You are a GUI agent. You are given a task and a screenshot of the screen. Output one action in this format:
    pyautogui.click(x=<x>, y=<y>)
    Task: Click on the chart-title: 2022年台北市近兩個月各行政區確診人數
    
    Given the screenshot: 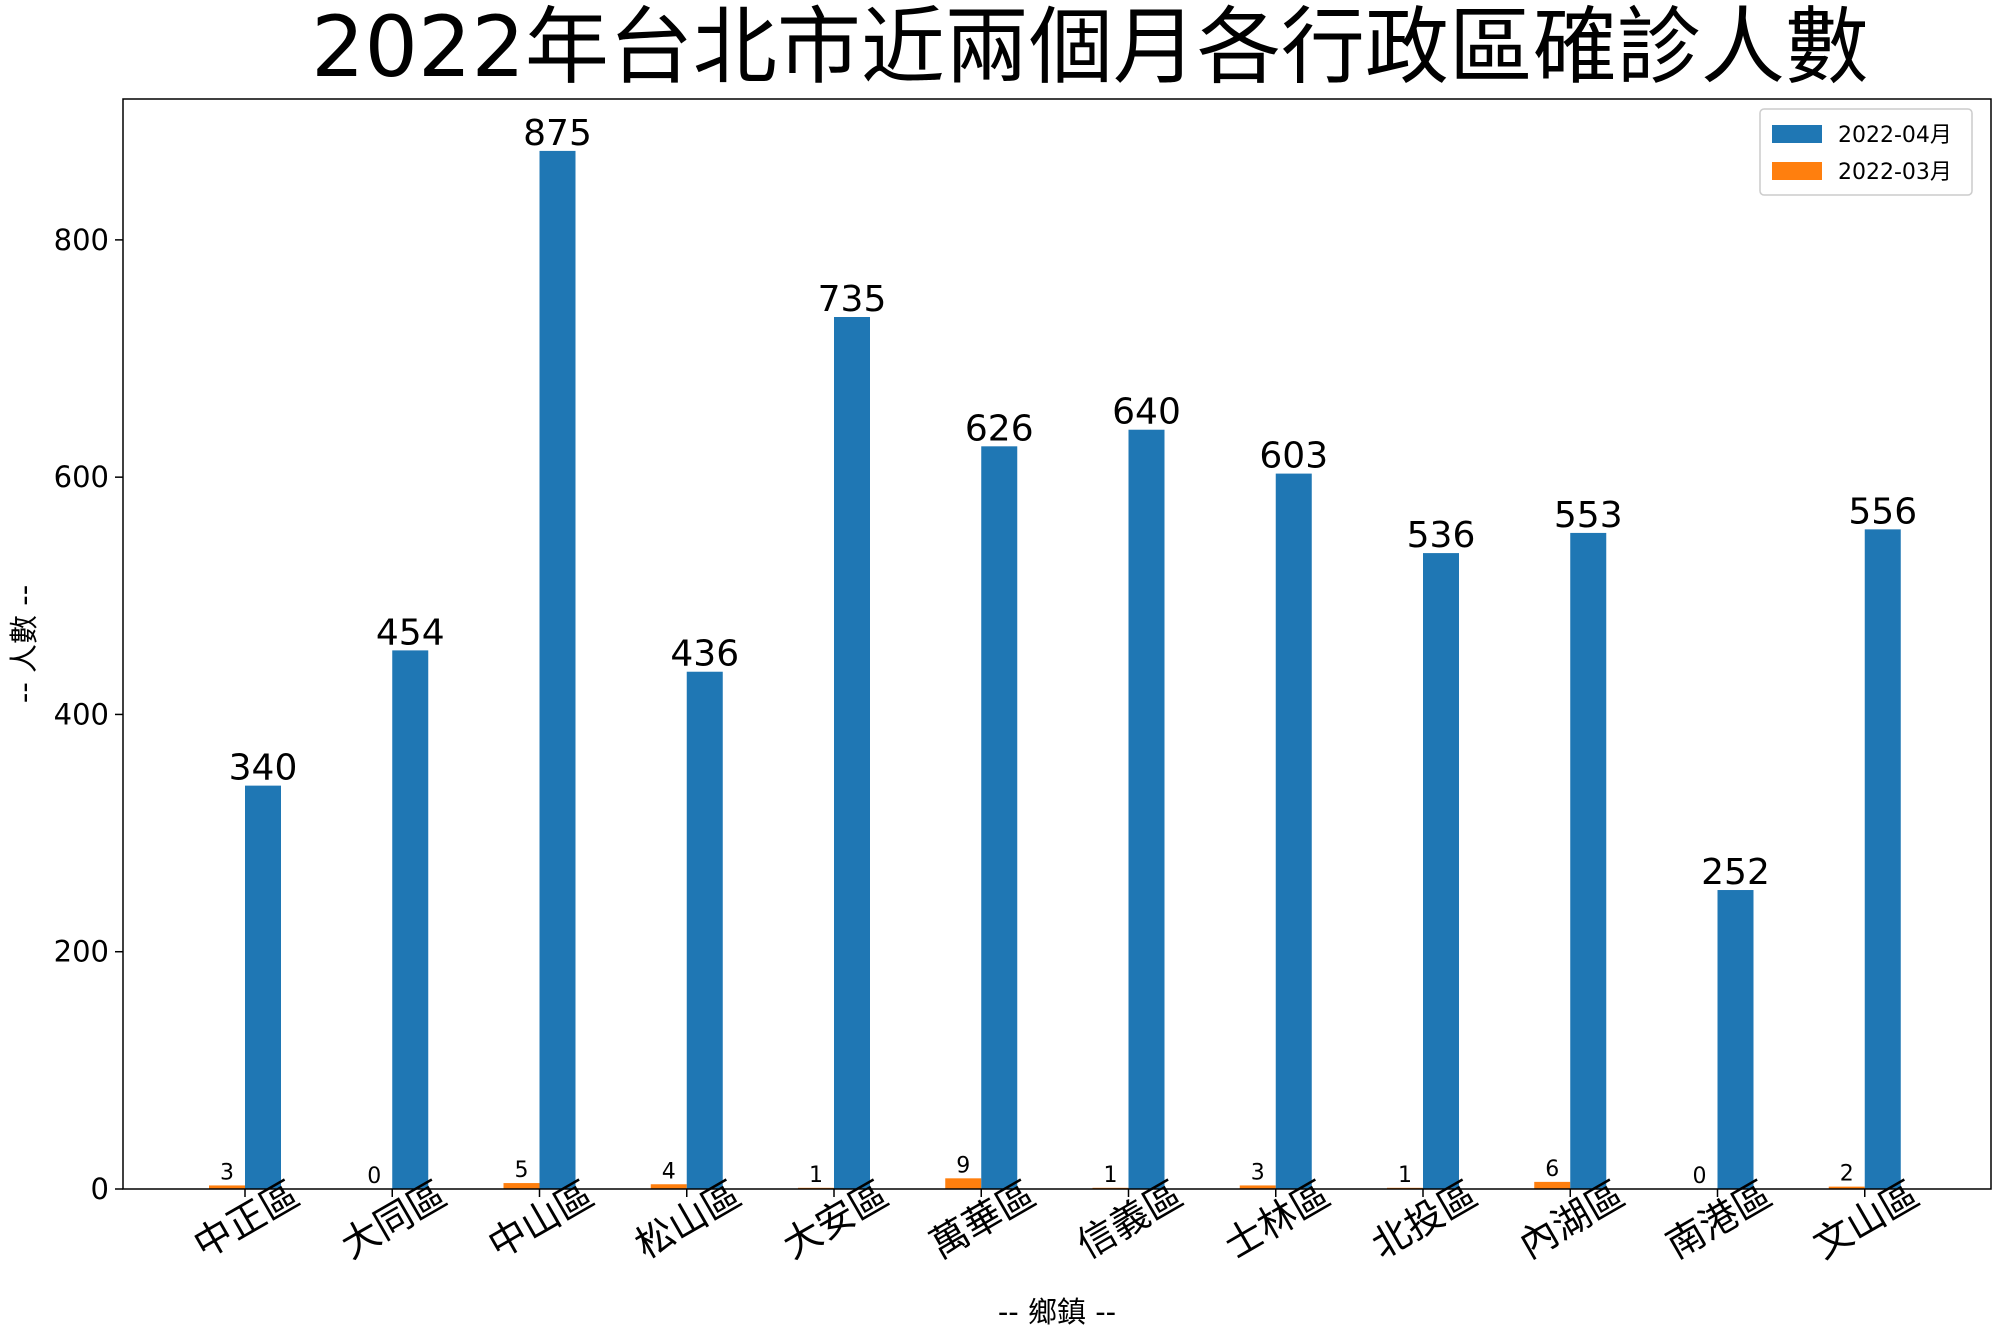 What is the action you would take?
    pyautogui.click(x=1090, y=48)
    